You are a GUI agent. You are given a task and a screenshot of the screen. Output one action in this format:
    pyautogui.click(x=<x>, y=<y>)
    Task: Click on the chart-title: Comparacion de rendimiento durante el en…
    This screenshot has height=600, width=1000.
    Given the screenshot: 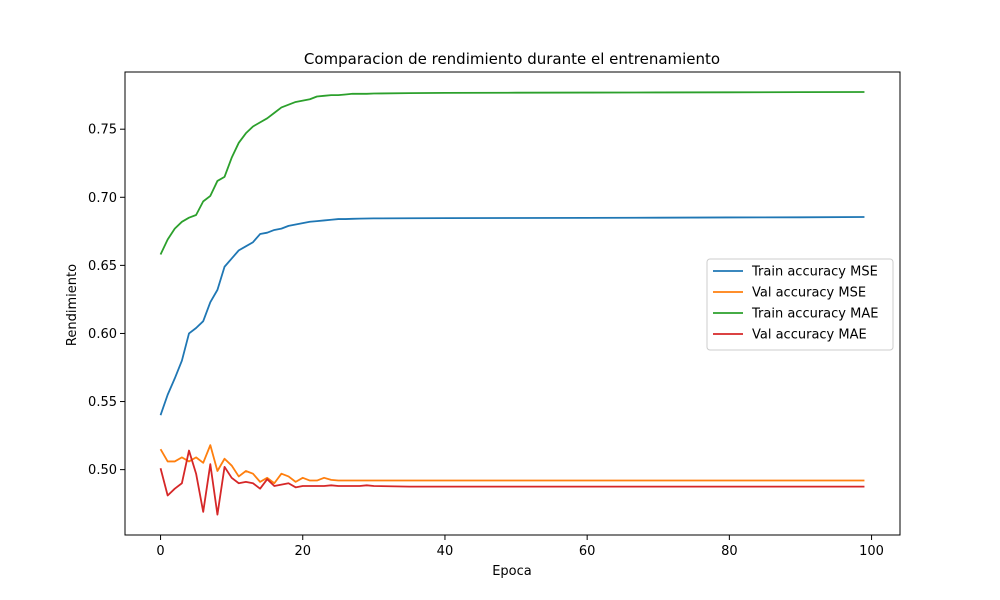 What is the action you would take?
    pyautogui.click(x=512, y=59)
    